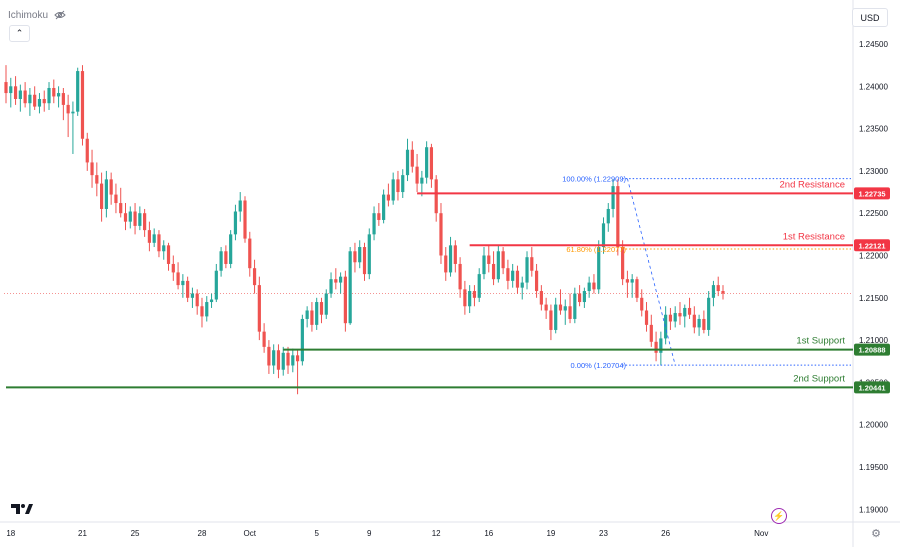  I want to click on fib-level-label: 0.00% (1.20704), so click(599, 365).